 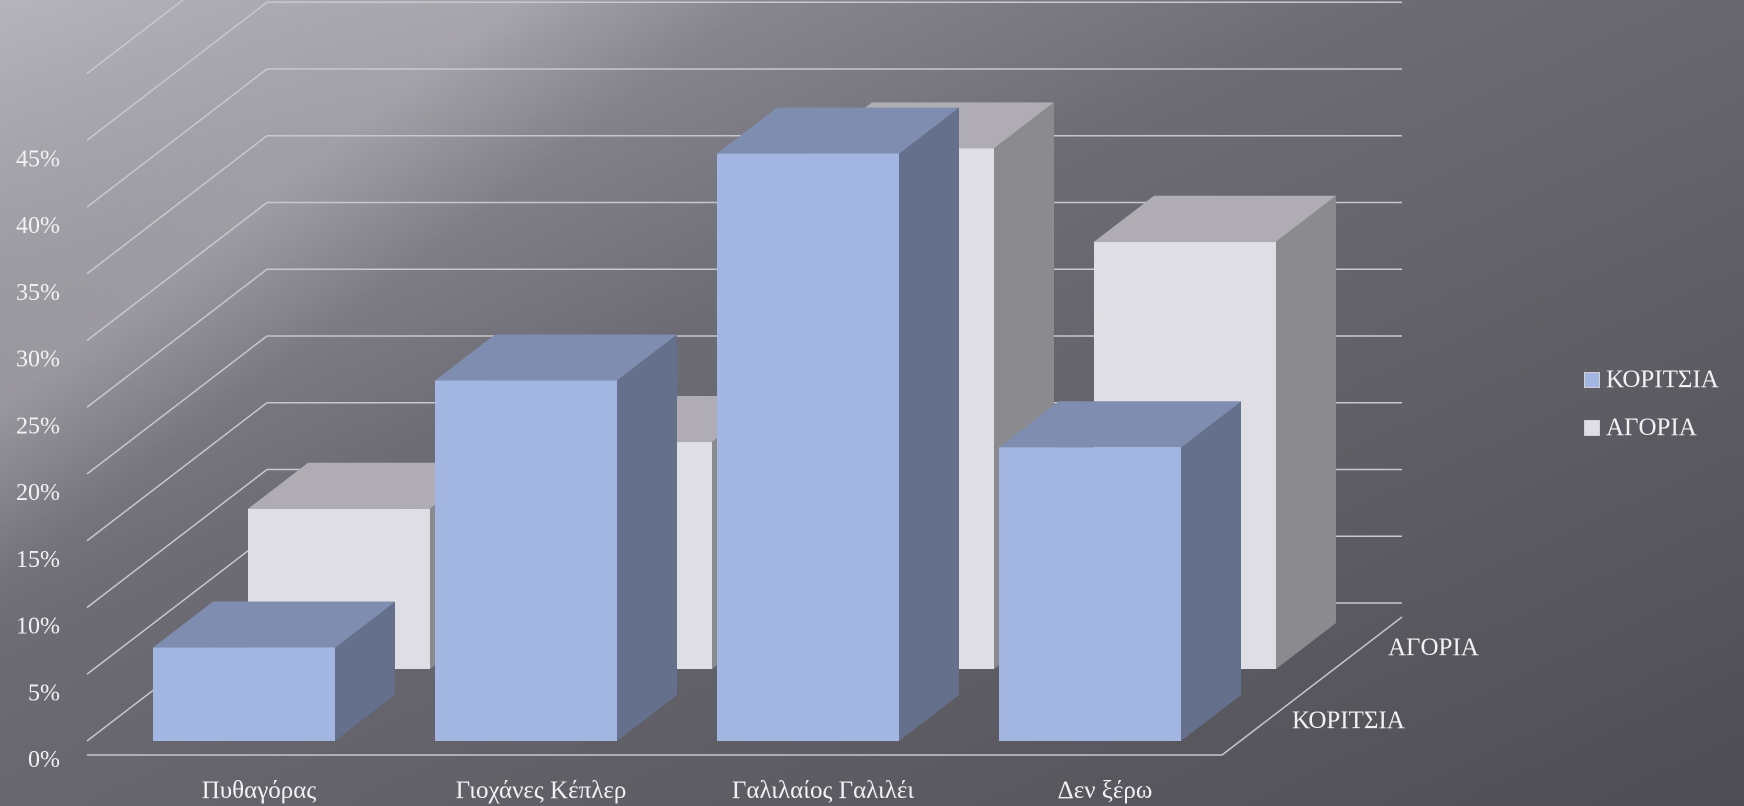 What do you see at coordinates (44, 693) in the screenshot?
I see `y-tick-label: 5%` at bounding box center [44, 693].